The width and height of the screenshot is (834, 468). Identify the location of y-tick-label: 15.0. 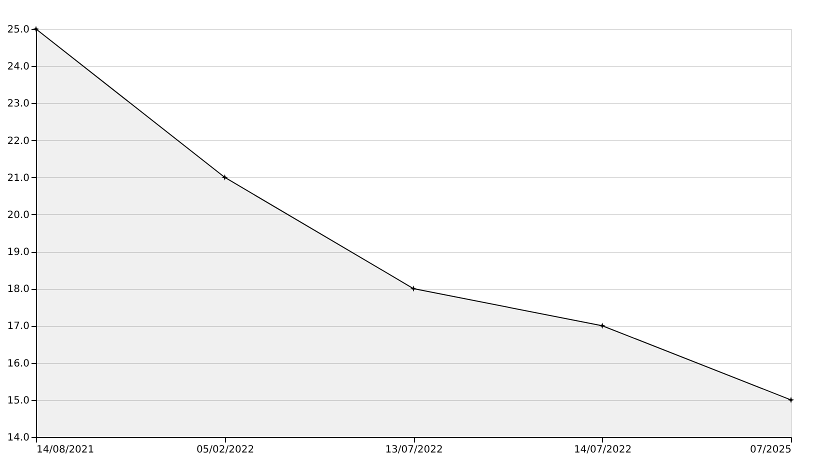
(18, 400).